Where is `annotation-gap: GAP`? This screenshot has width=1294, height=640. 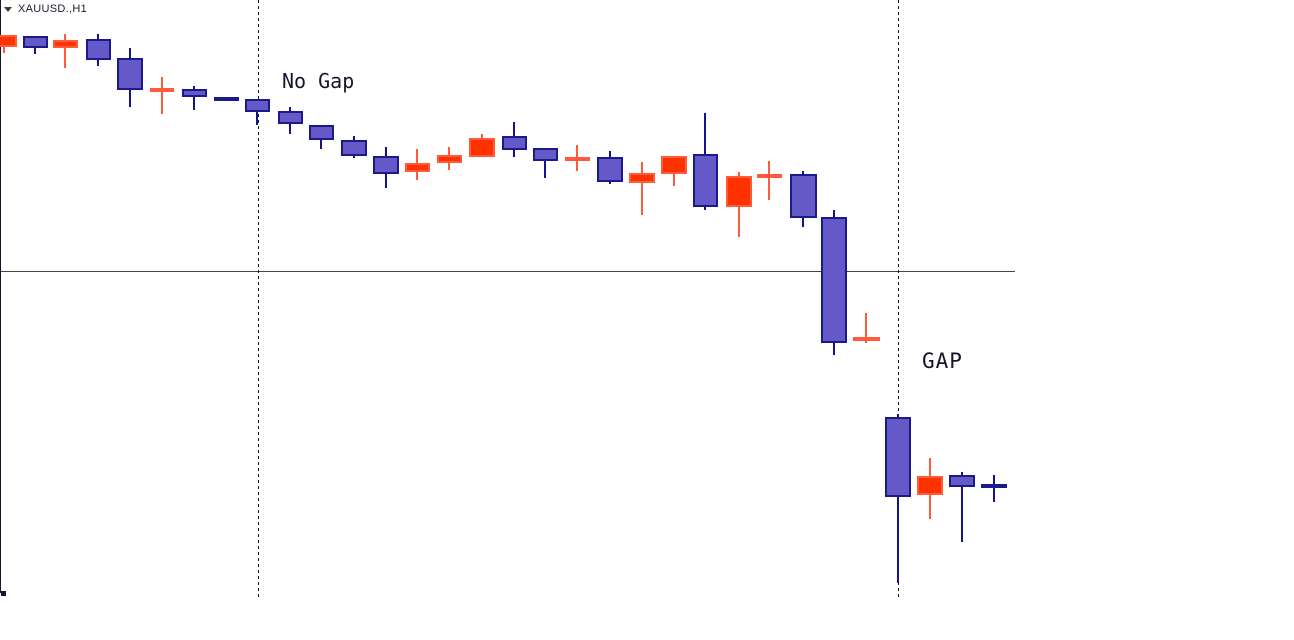
annotation-gap: GAP is located at coordinates (942, 361).